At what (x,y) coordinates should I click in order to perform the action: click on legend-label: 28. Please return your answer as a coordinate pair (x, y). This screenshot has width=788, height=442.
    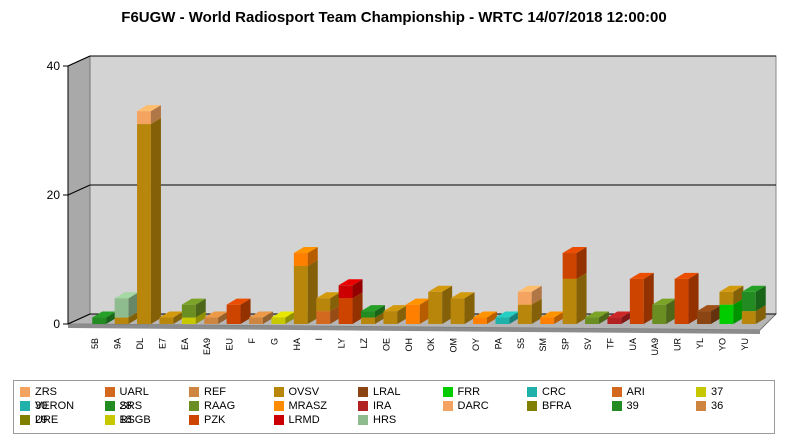
    Looking at the image, I should click on (125, 405).